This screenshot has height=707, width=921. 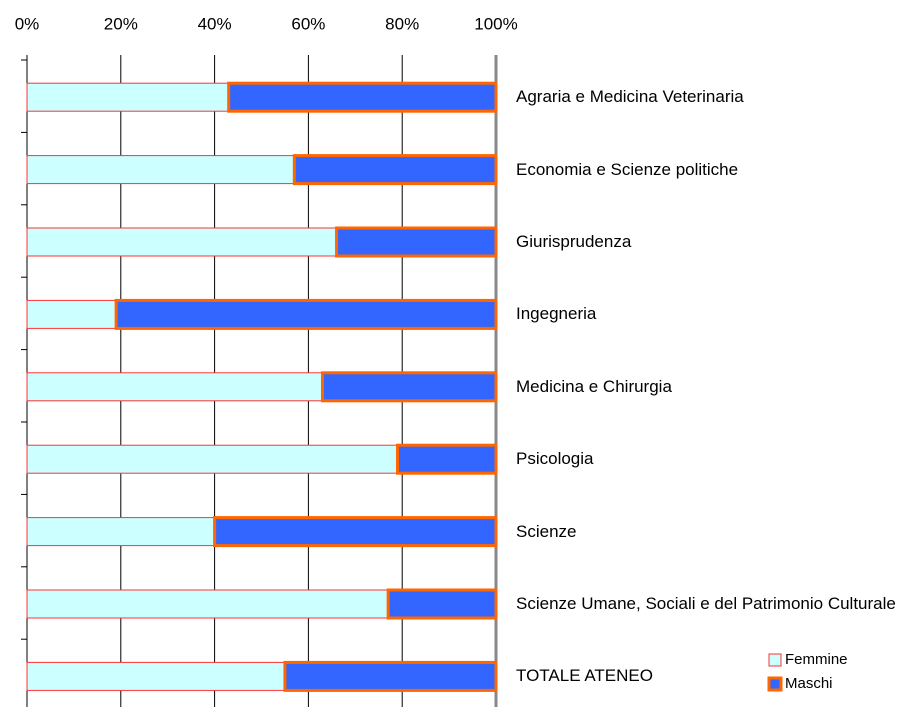 I want to click on category-text: Agraria e Medicina Veterinaria, so click(x=630, y=97).